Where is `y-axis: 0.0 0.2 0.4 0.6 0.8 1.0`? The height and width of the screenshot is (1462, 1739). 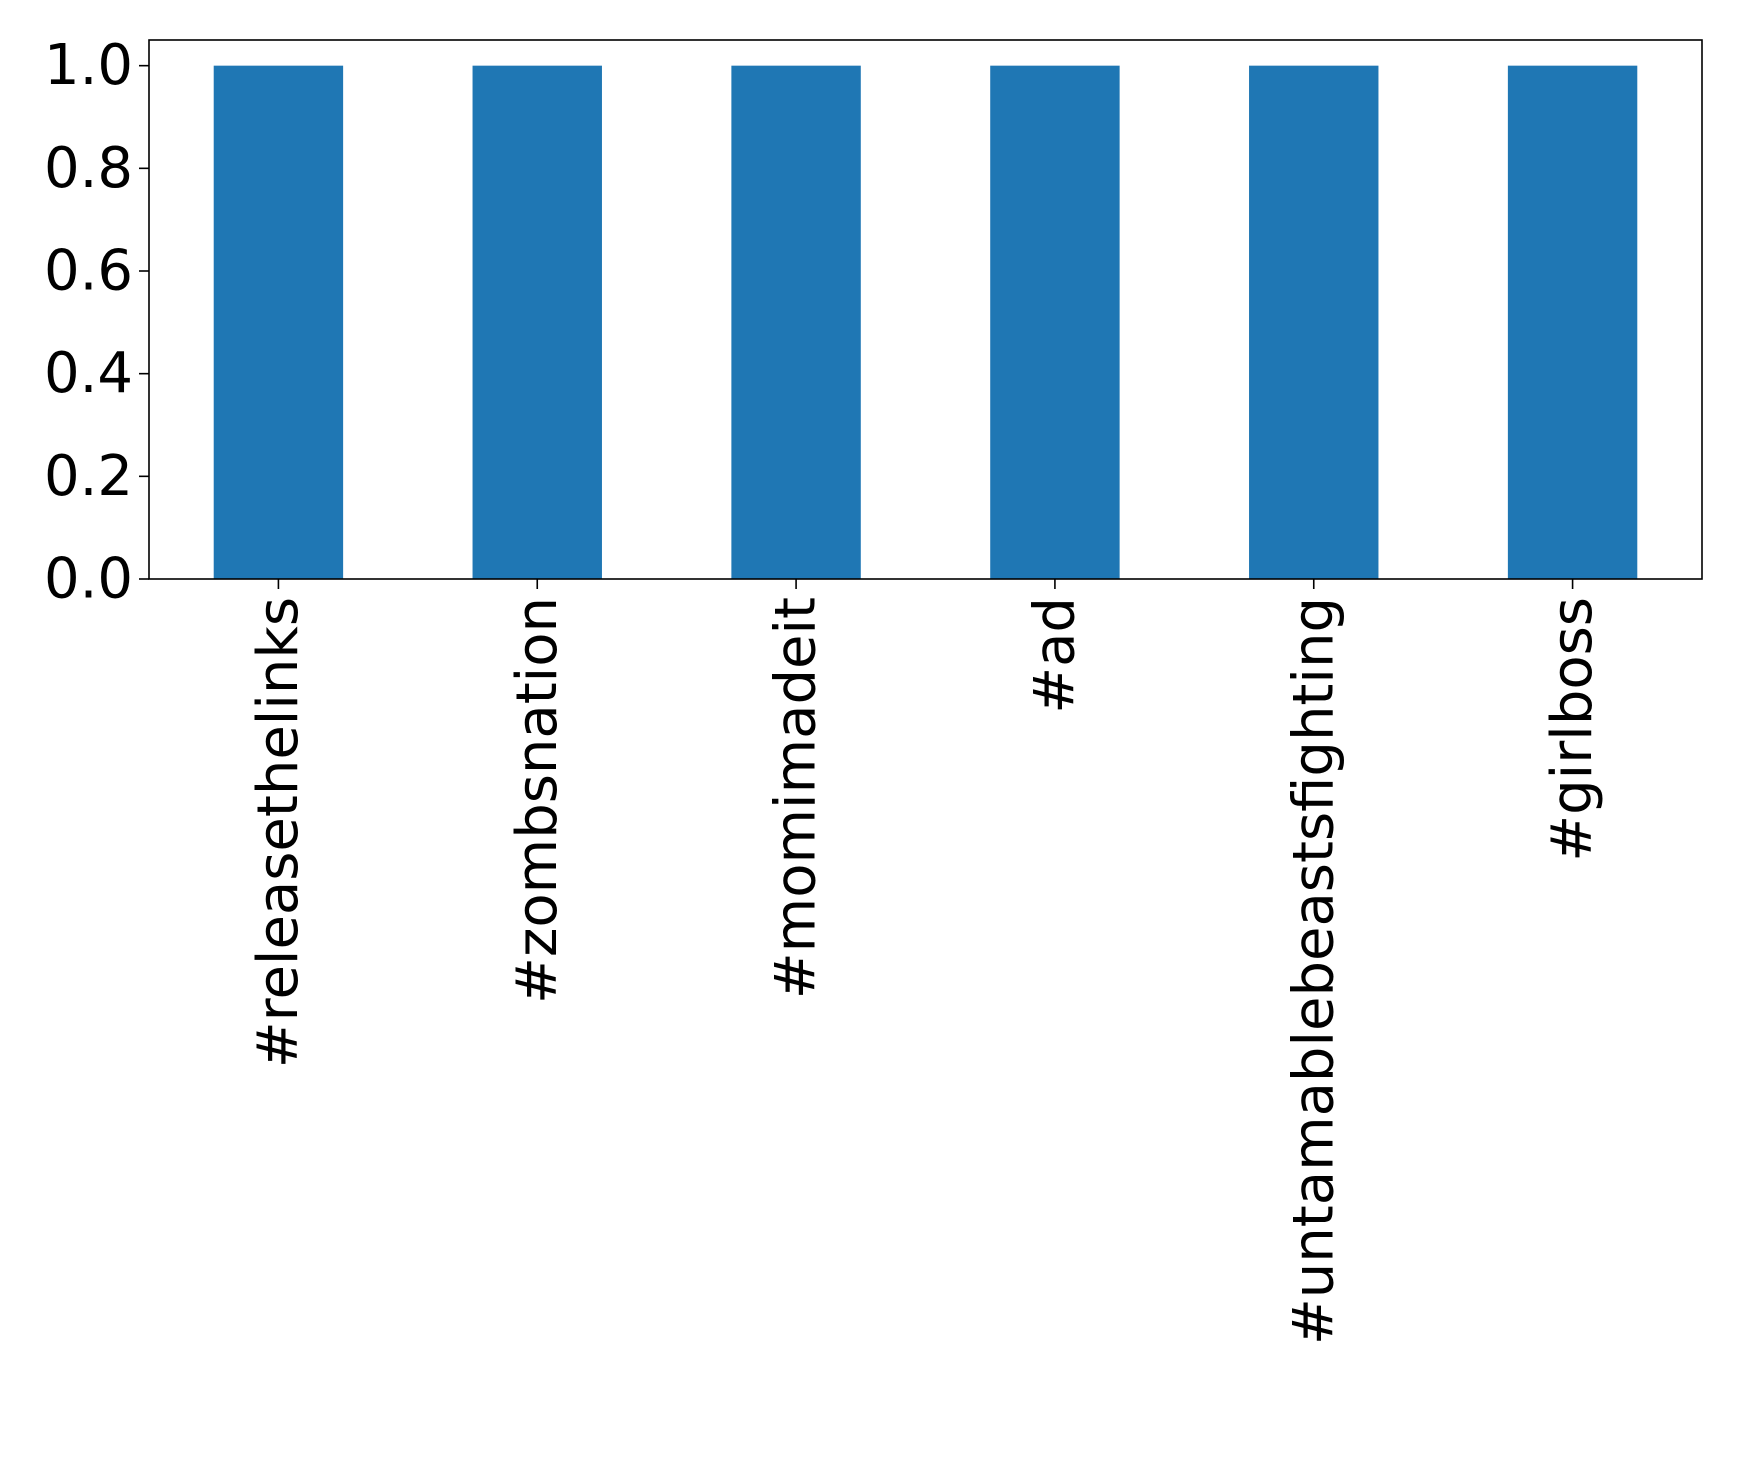
y-axis: 0.0 0.2 0.4 0.6 0.8 1.0 is located at coordinates (96, 322).